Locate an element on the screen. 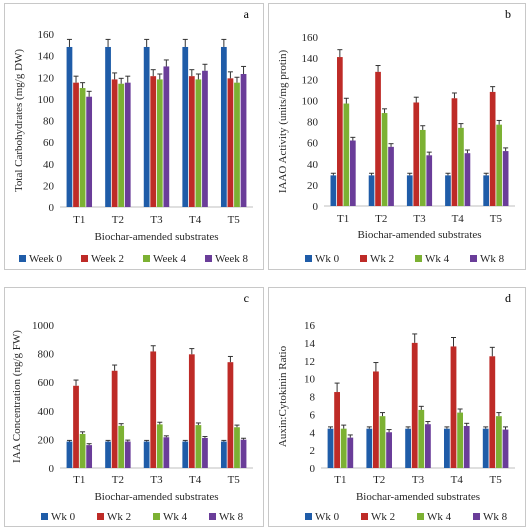  y-tick-label: 20 is located at coordinates (313, 186).